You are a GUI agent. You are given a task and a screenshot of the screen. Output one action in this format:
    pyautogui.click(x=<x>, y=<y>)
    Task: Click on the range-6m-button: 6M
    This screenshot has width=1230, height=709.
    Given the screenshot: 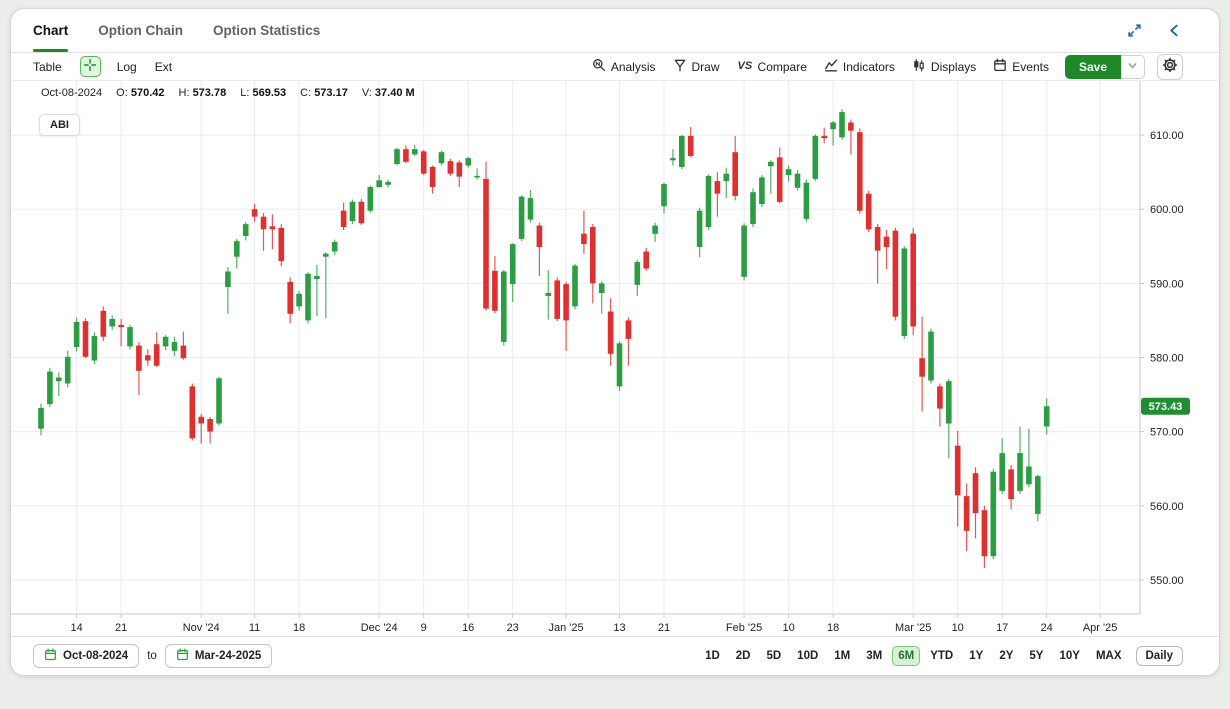 What is the action you would take?
    pyautogui.click(x=906, y=656)
    